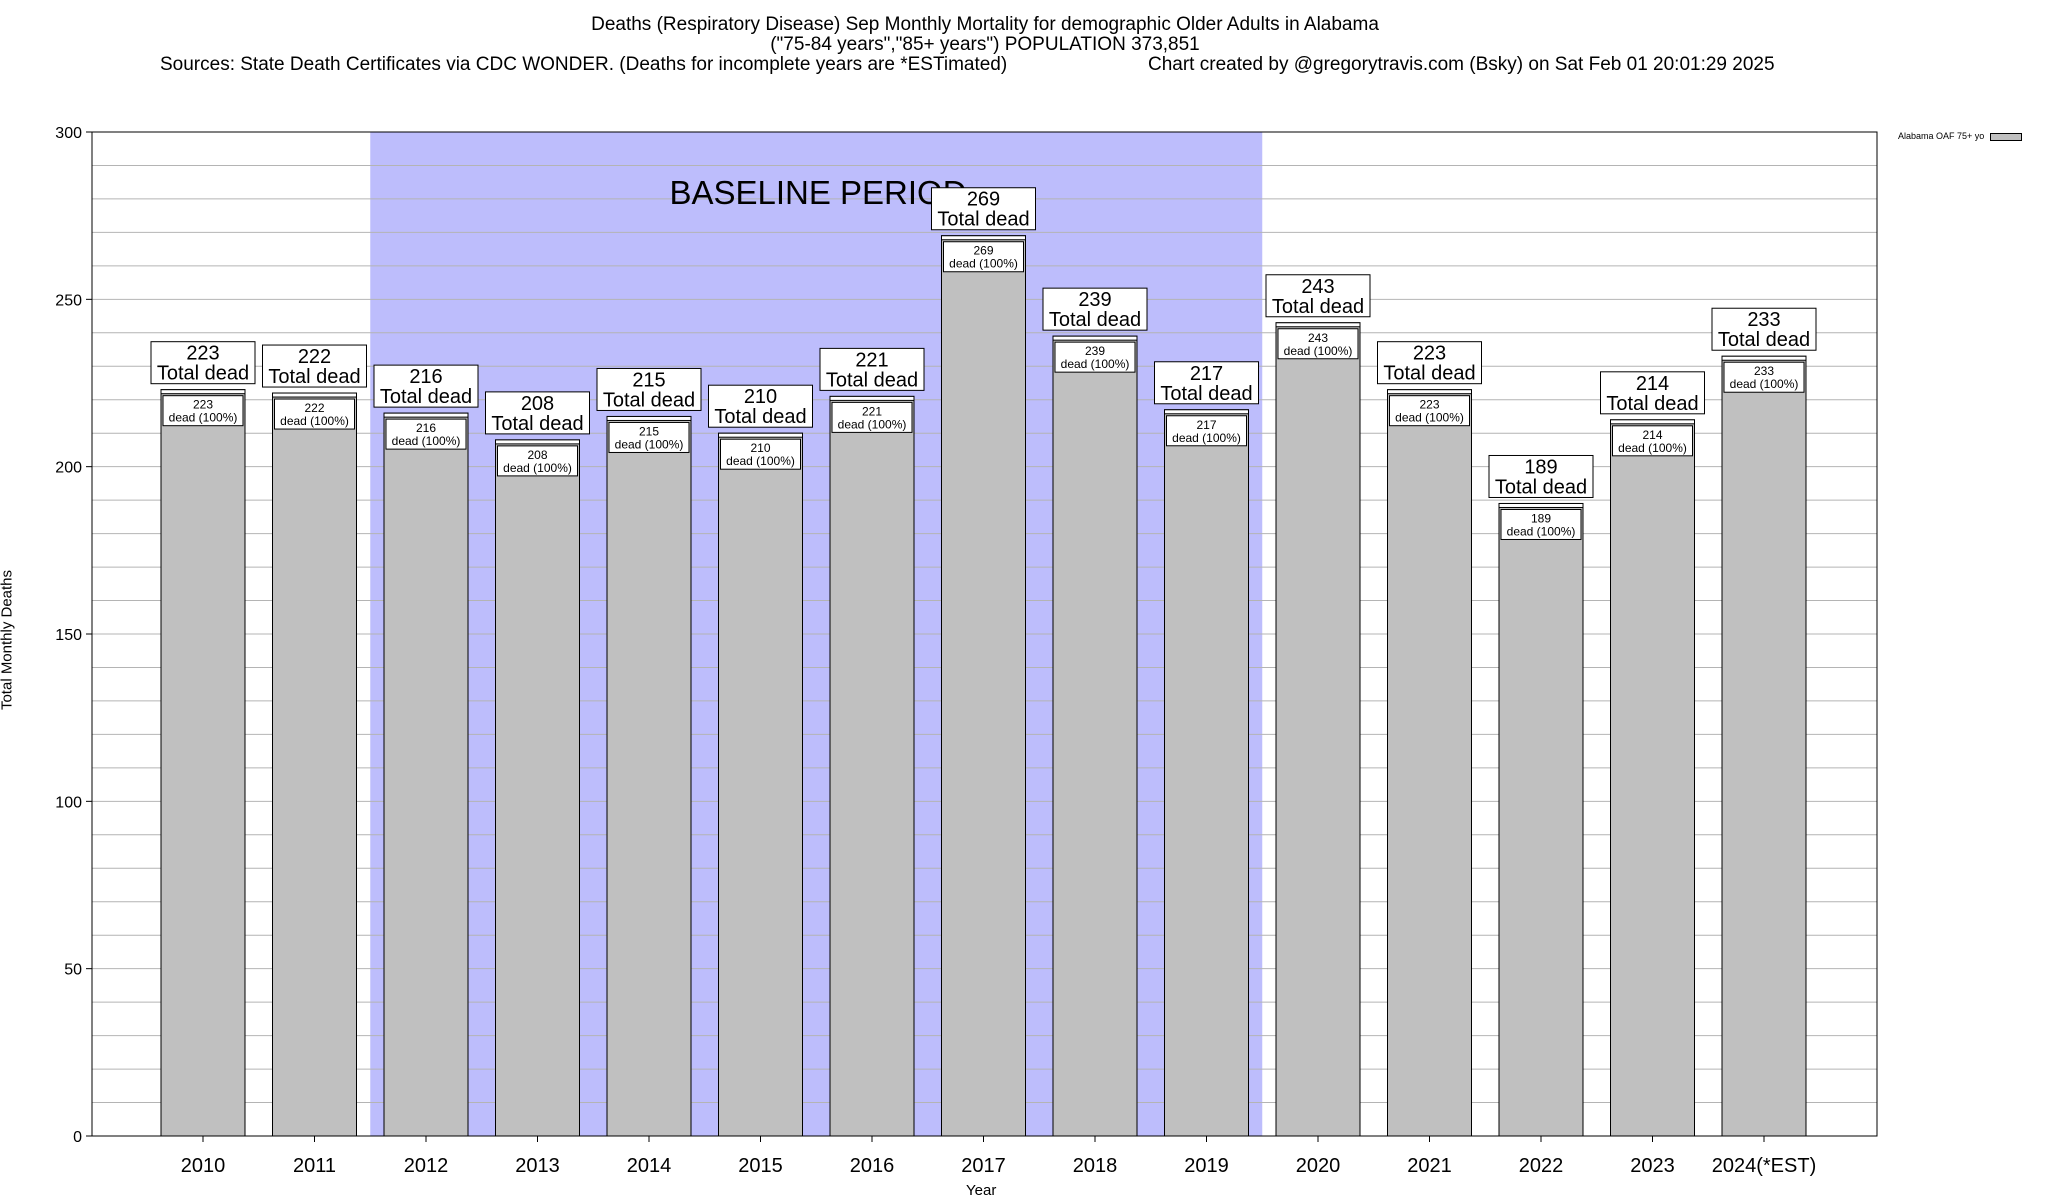 The height and width of the screenshot is (1200, 2048). I want to click on total-value-label: 216, so click(425, 377).